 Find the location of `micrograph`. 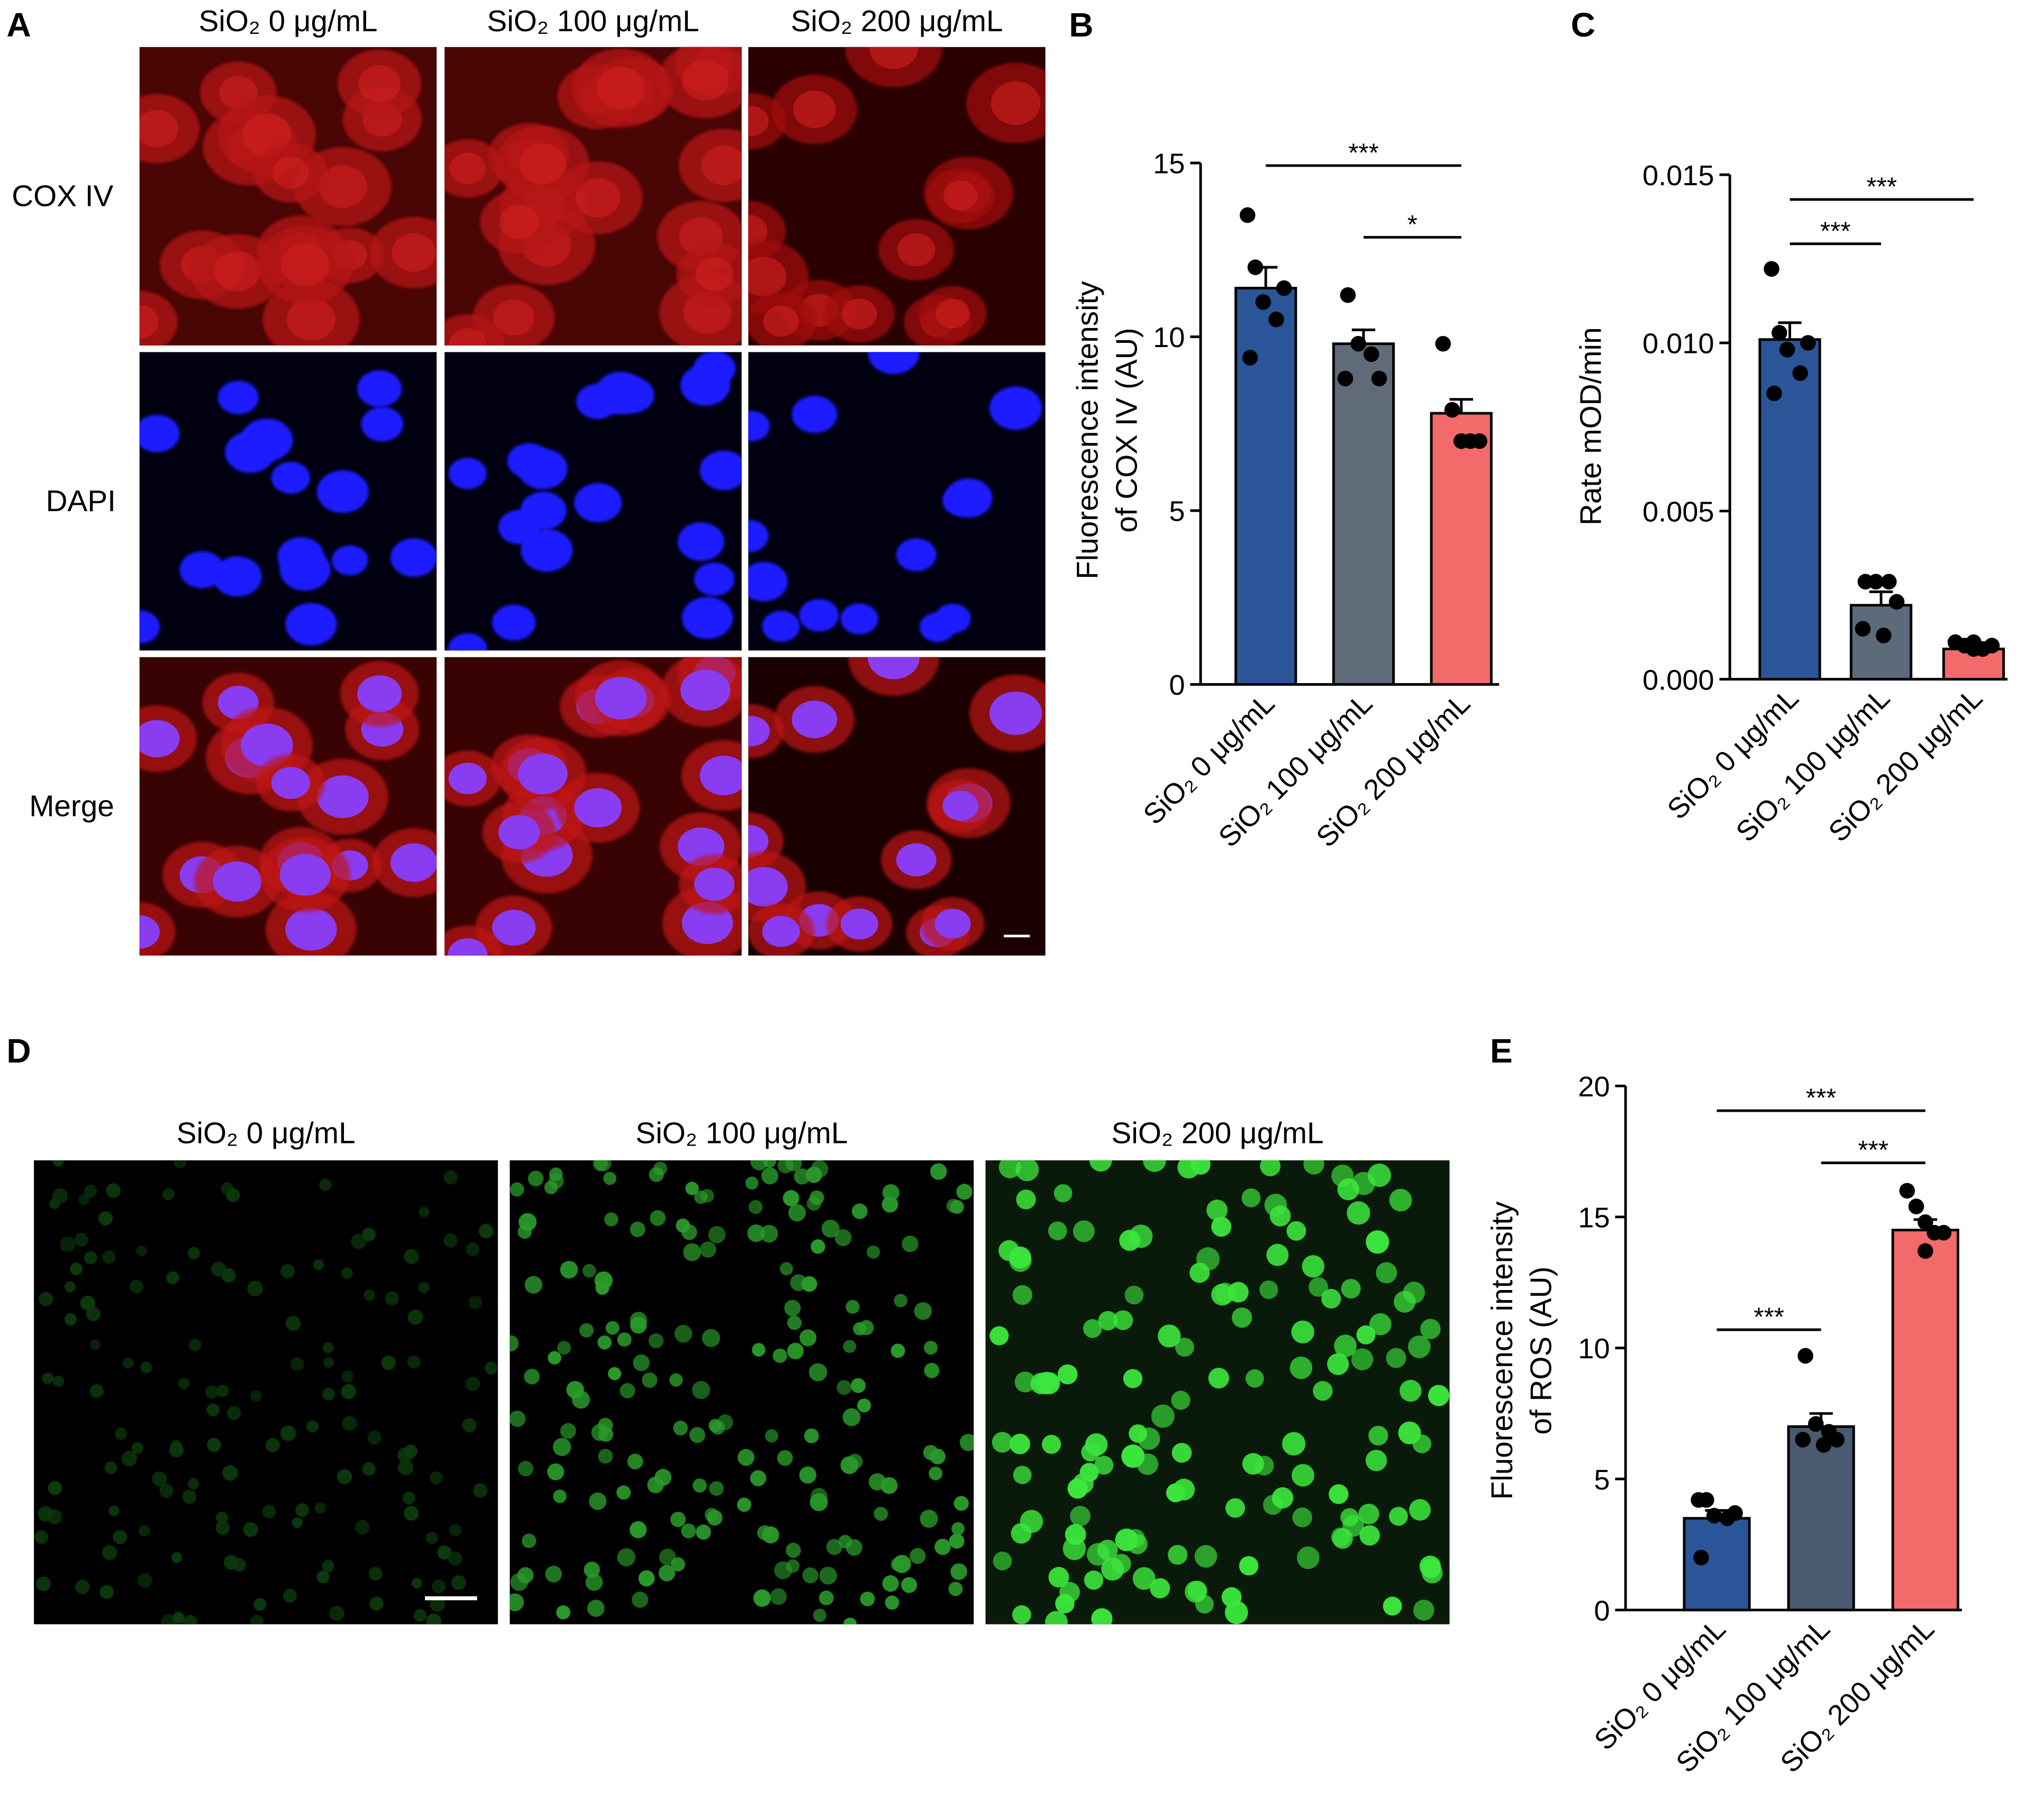

micrograph is located at coordinates (897, 501).